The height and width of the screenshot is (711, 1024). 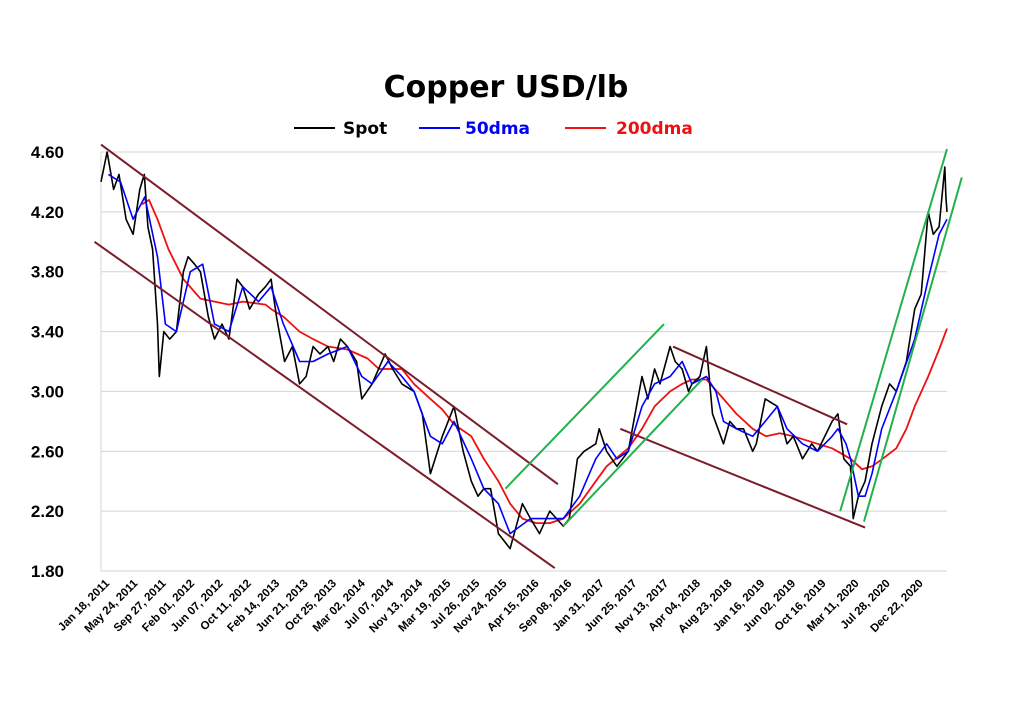 I want to click on y-tick-label: 4.20, so click(x=47, y=212).